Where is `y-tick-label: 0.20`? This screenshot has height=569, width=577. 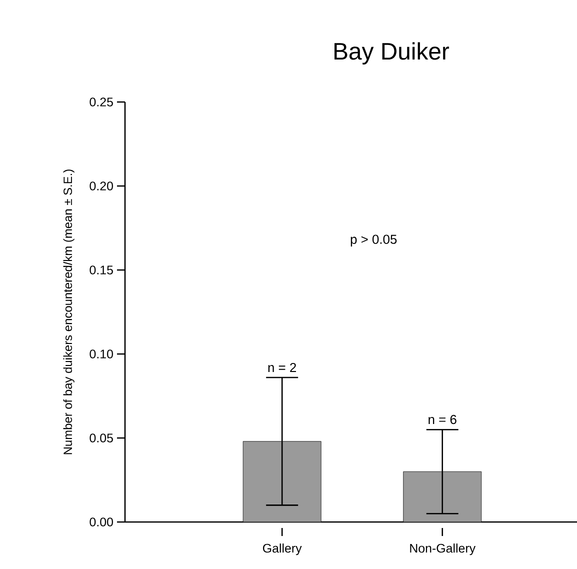
y-tick-label: 0.20 is located at coordinates (101, 186).